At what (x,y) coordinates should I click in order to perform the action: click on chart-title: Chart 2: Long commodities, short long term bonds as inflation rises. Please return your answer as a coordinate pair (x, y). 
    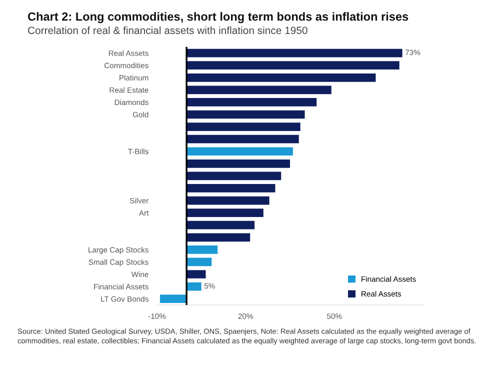
    Looking at the image, I should click on (218, 18).